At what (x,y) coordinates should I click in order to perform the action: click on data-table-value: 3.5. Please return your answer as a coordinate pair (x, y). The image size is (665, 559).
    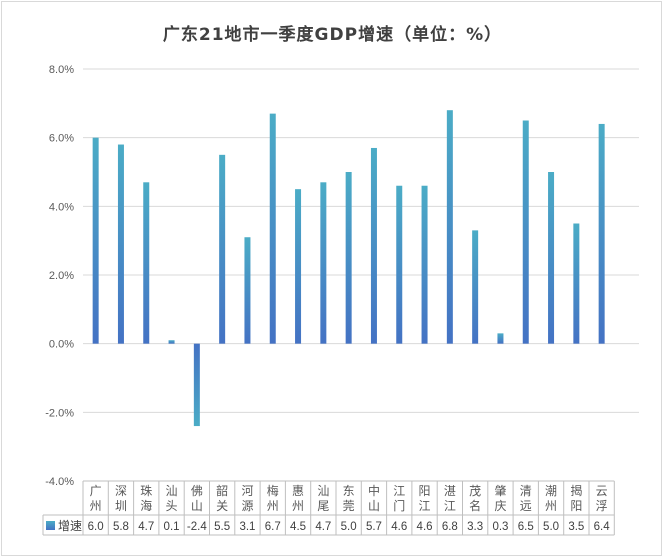
    Looking at the image, I should click on (576, 527).